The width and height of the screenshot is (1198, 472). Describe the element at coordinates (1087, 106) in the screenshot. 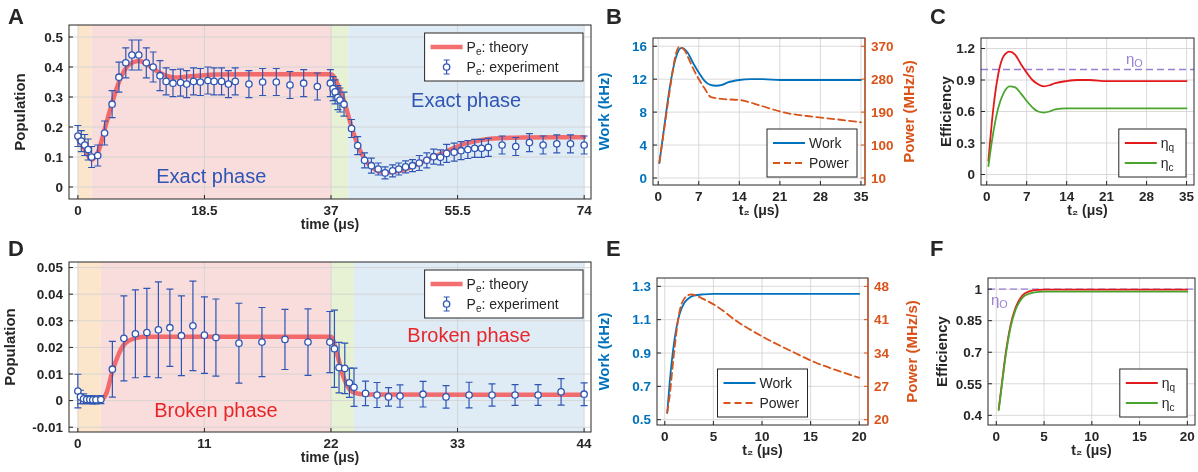

I see `line-series` at that location.